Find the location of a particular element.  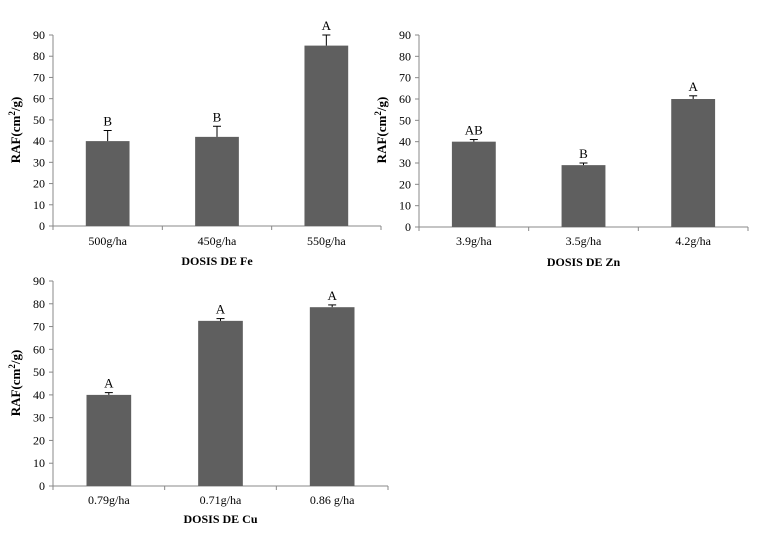

x-tick-label: 3.5g/ha is located at coordinates (584, 241).